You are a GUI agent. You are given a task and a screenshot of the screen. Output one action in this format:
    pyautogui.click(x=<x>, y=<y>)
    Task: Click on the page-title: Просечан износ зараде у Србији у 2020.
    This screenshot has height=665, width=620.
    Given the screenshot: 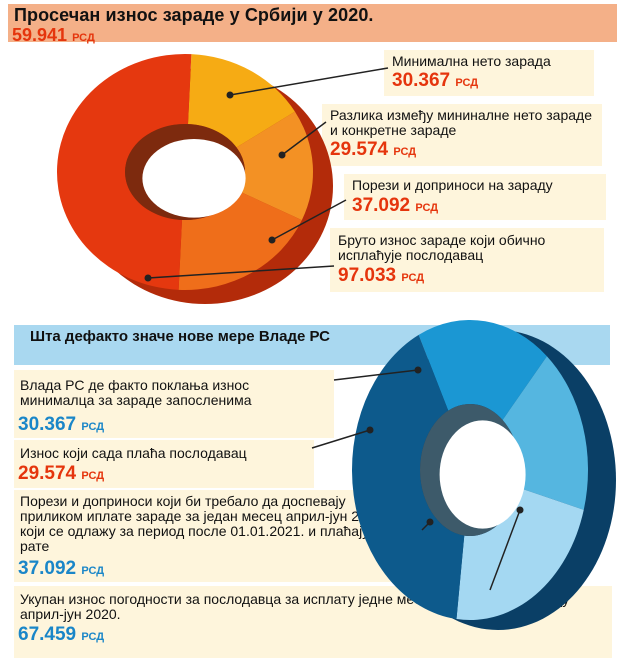 What is the action you would take?
    pyautogui.click(x=194, y=15)
    